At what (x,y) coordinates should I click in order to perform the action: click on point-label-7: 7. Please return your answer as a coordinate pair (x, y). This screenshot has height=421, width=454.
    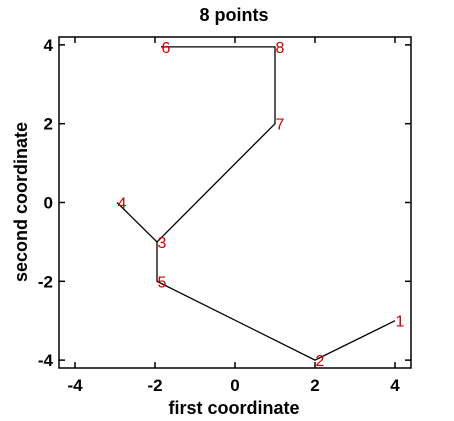
    Looking at the image, I should click on (280, 125).